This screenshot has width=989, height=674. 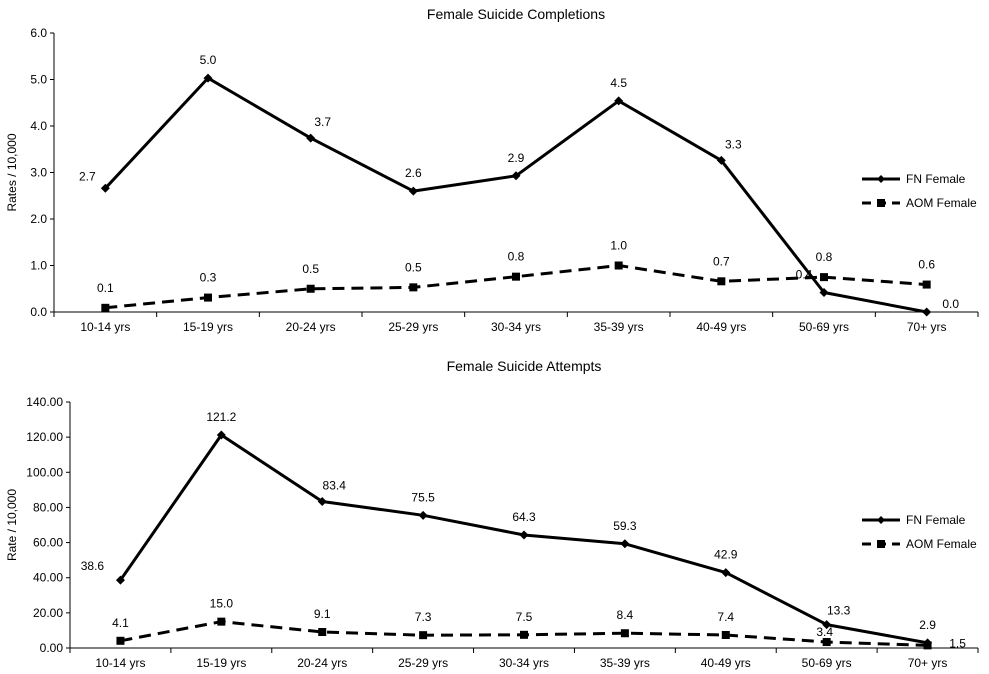 I want to click on y-tick-label: 100.00, so click(x=44, y=472).